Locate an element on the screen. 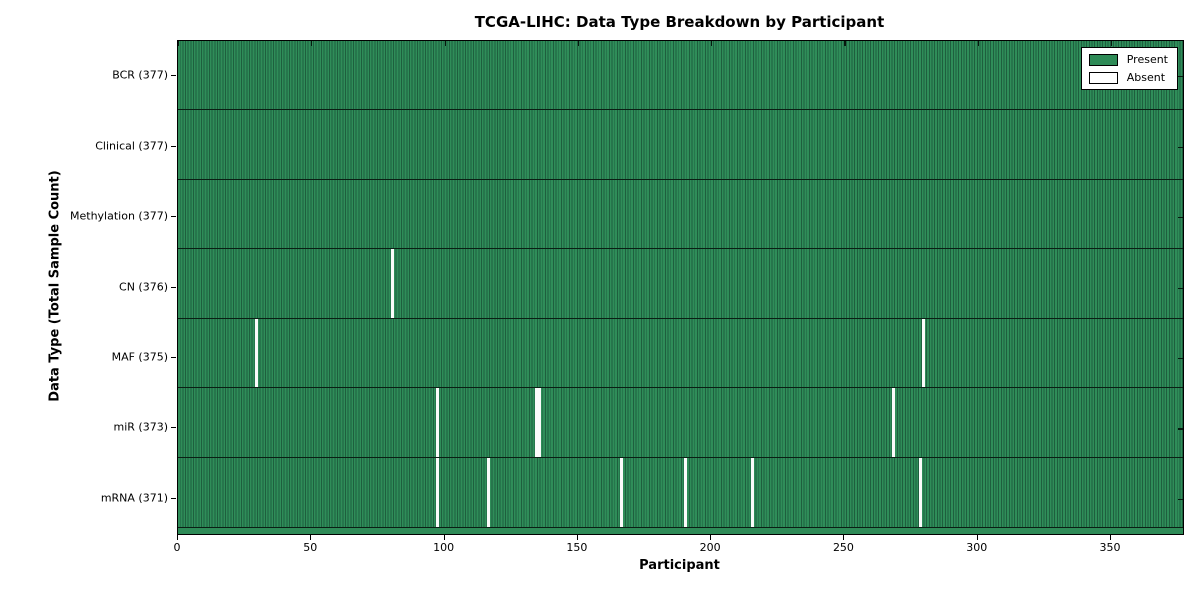  row-miR is located at coordinates (680, 423).